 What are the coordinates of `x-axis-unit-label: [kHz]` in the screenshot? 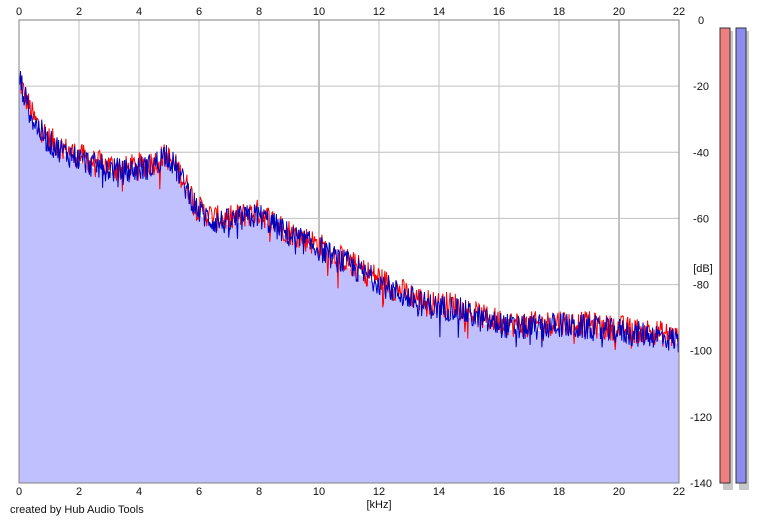 It's located at (378, 505).